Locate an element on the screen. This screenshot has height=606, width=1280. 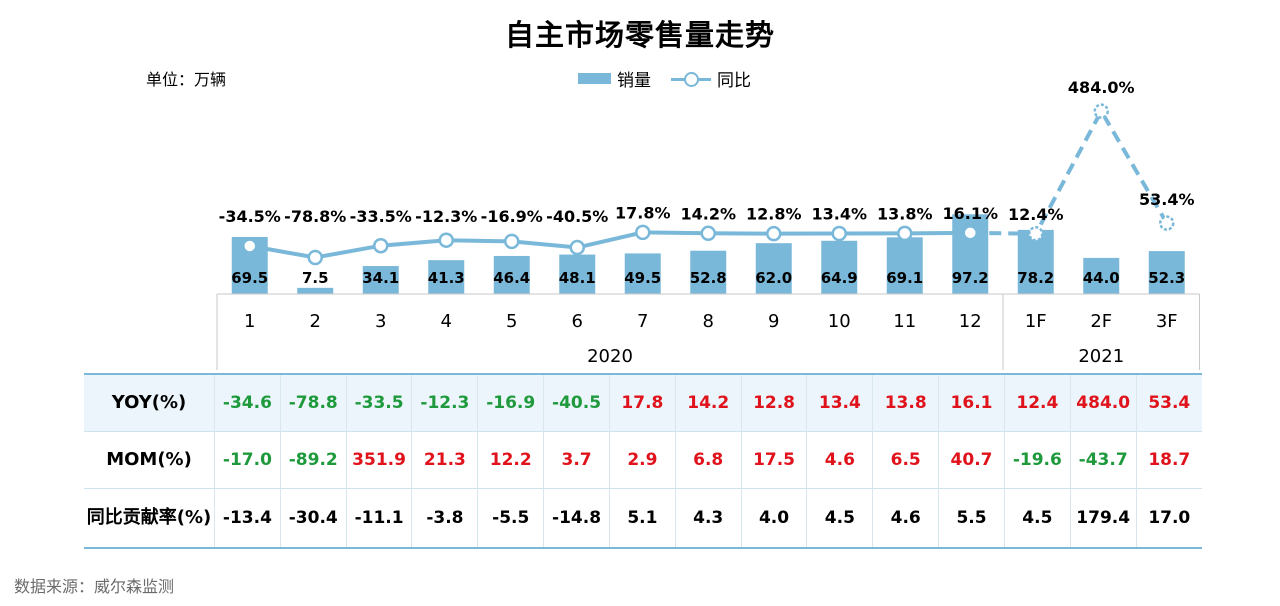
yoy-label-1: -34.5% is located at coordinates (250, 216).